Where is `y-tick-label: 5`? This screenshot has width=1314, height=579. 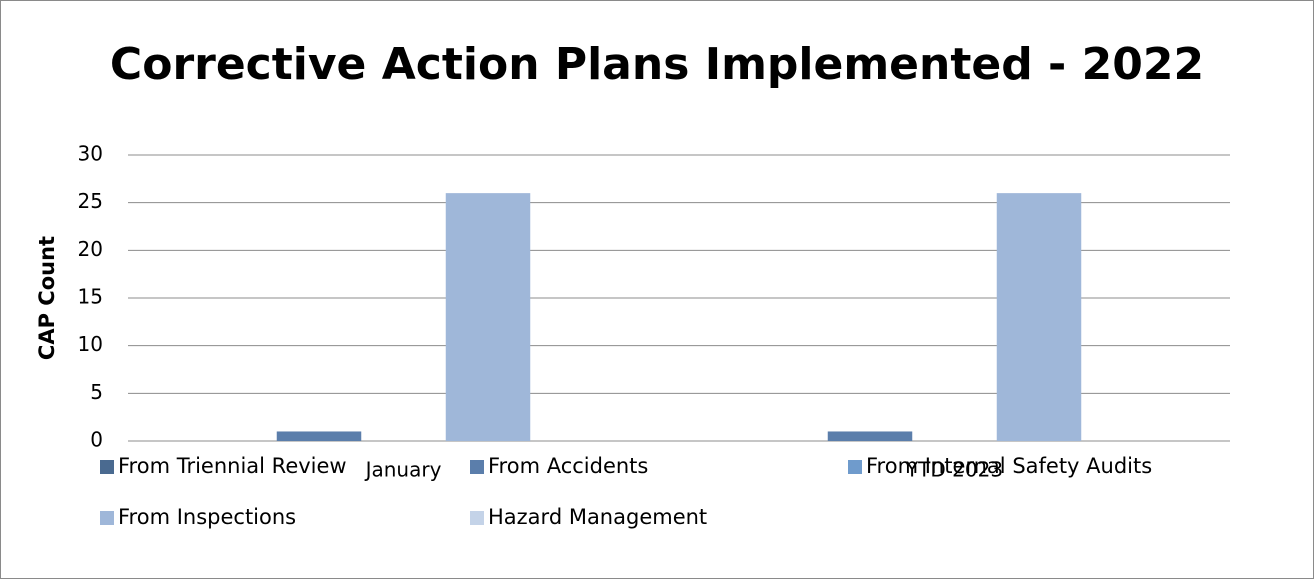 y-tick-label: 5 is located at coordinates (96, 392).